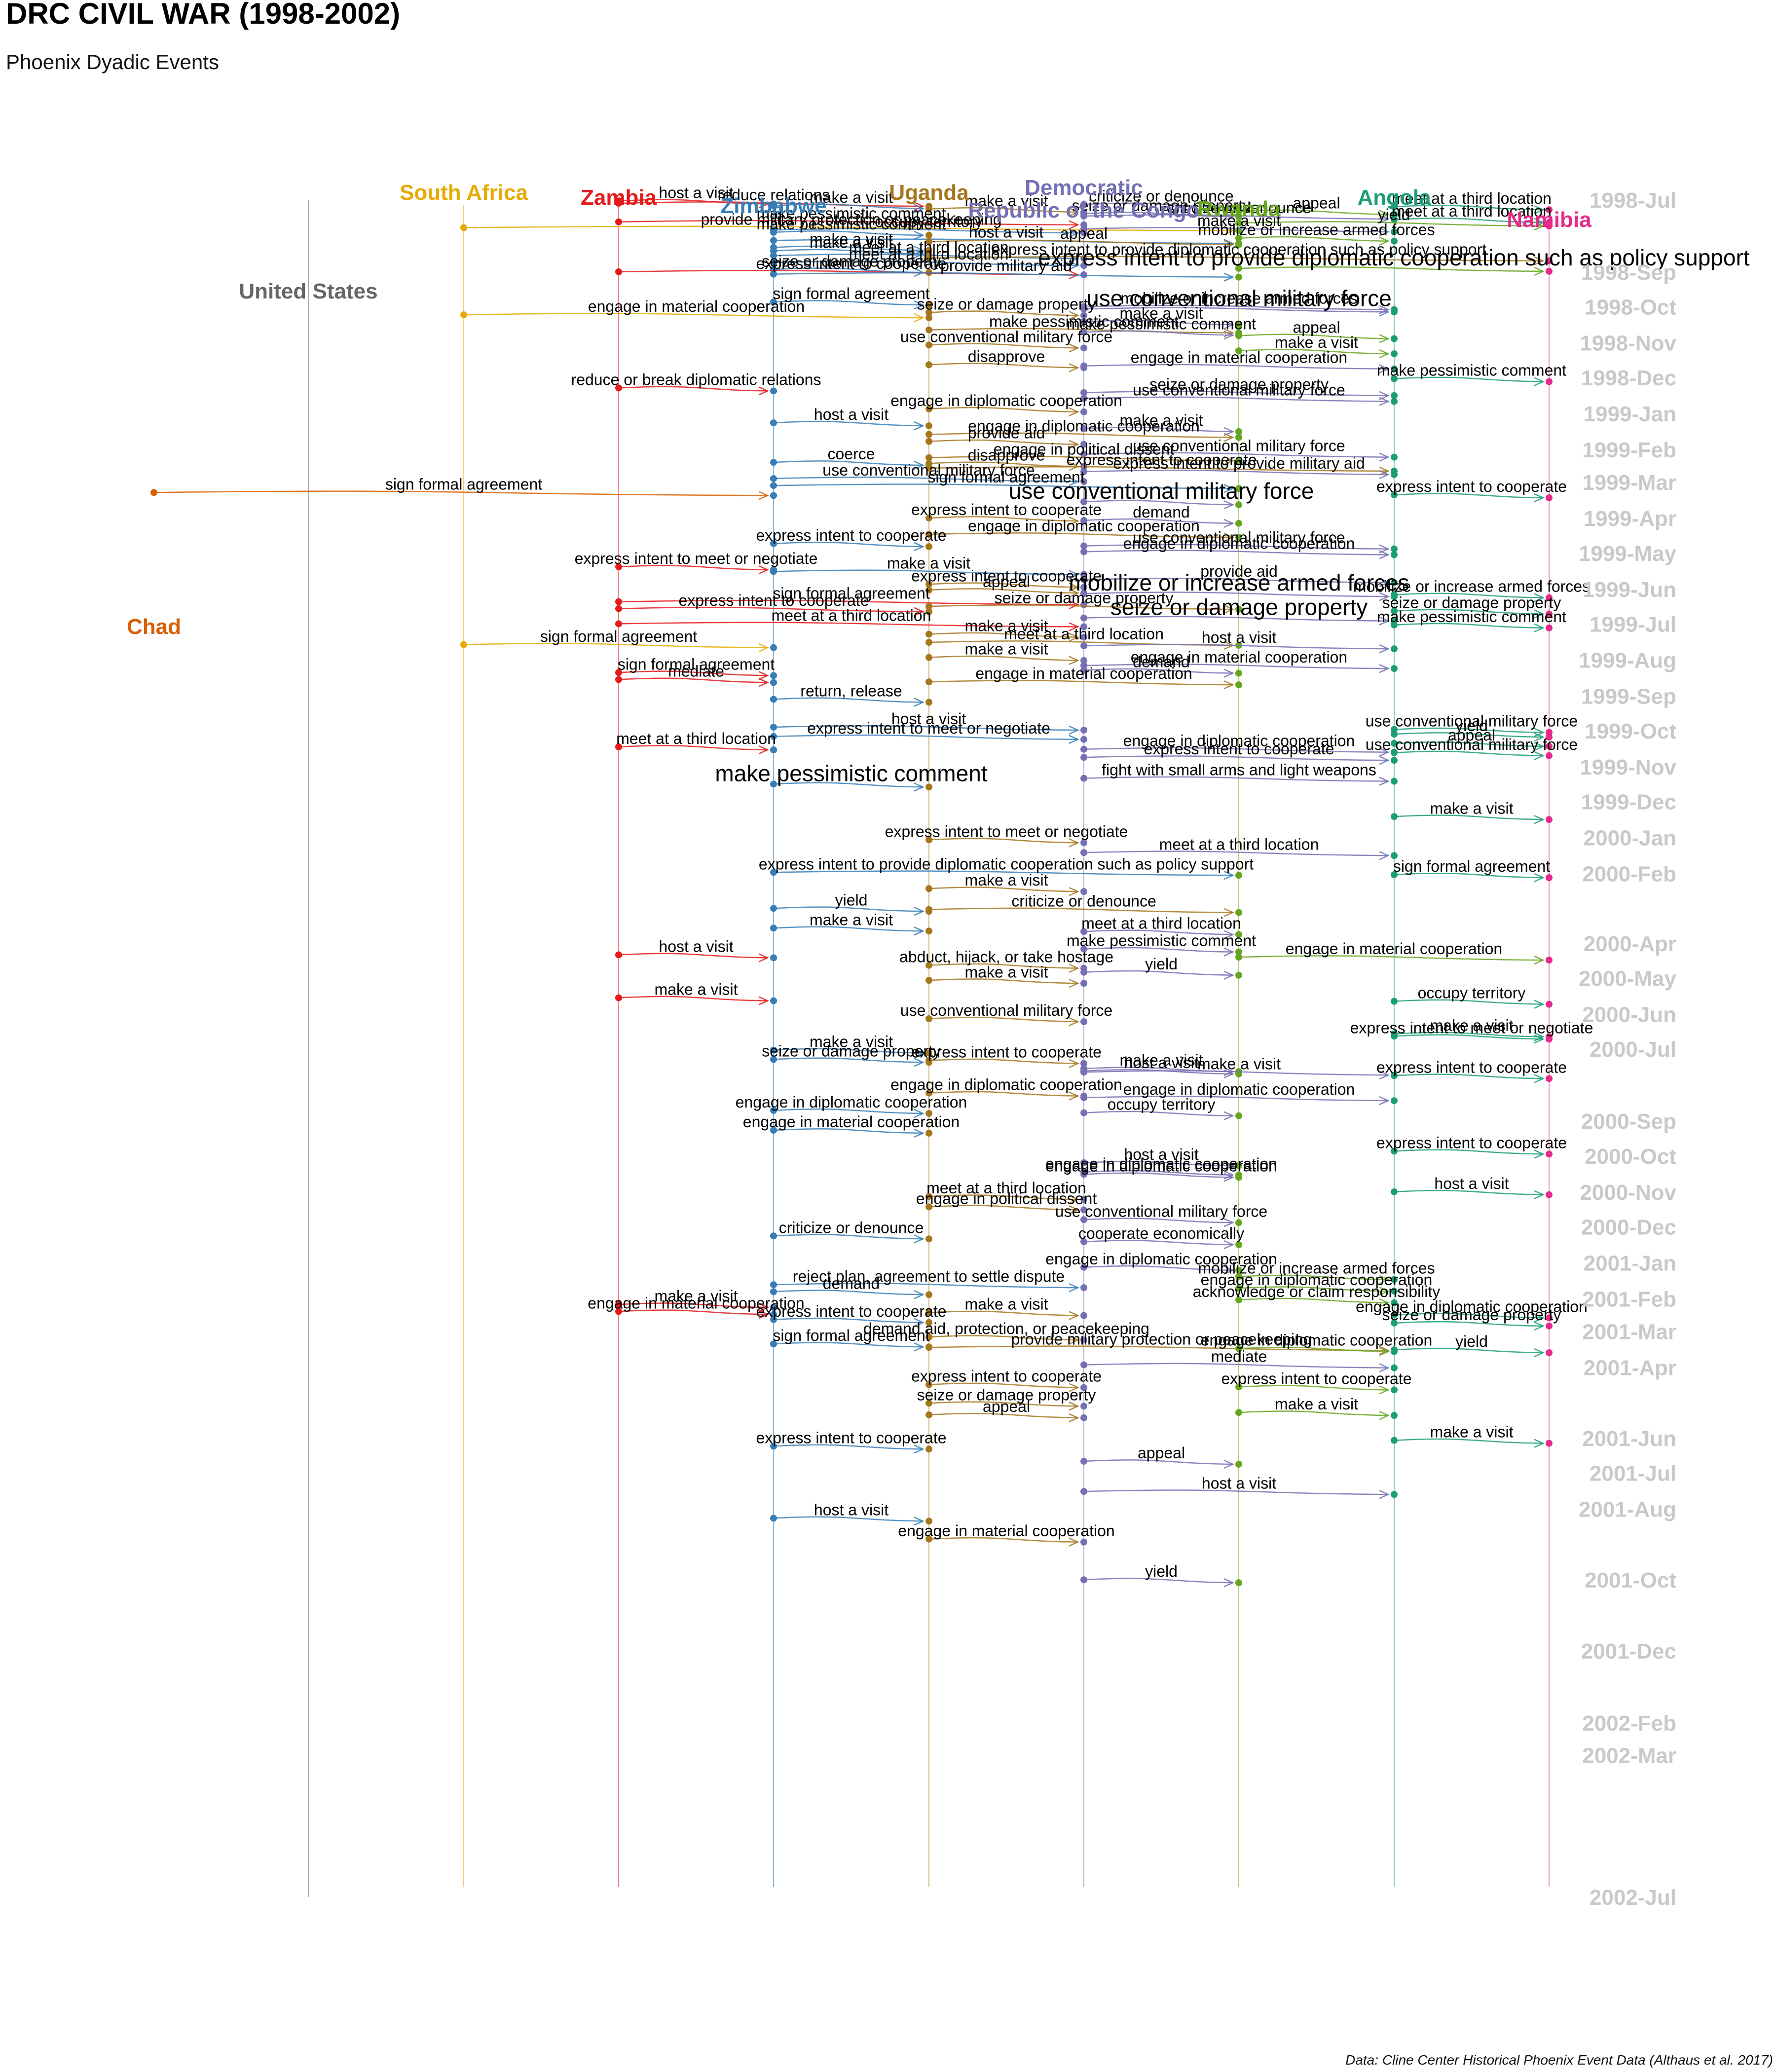 The image size is (1776, 2072). What do you see at coordinates (1629, 875) in the screenshot?
I see `month-tick-label: 2000-Feb` at bounding box center [1629, 875].